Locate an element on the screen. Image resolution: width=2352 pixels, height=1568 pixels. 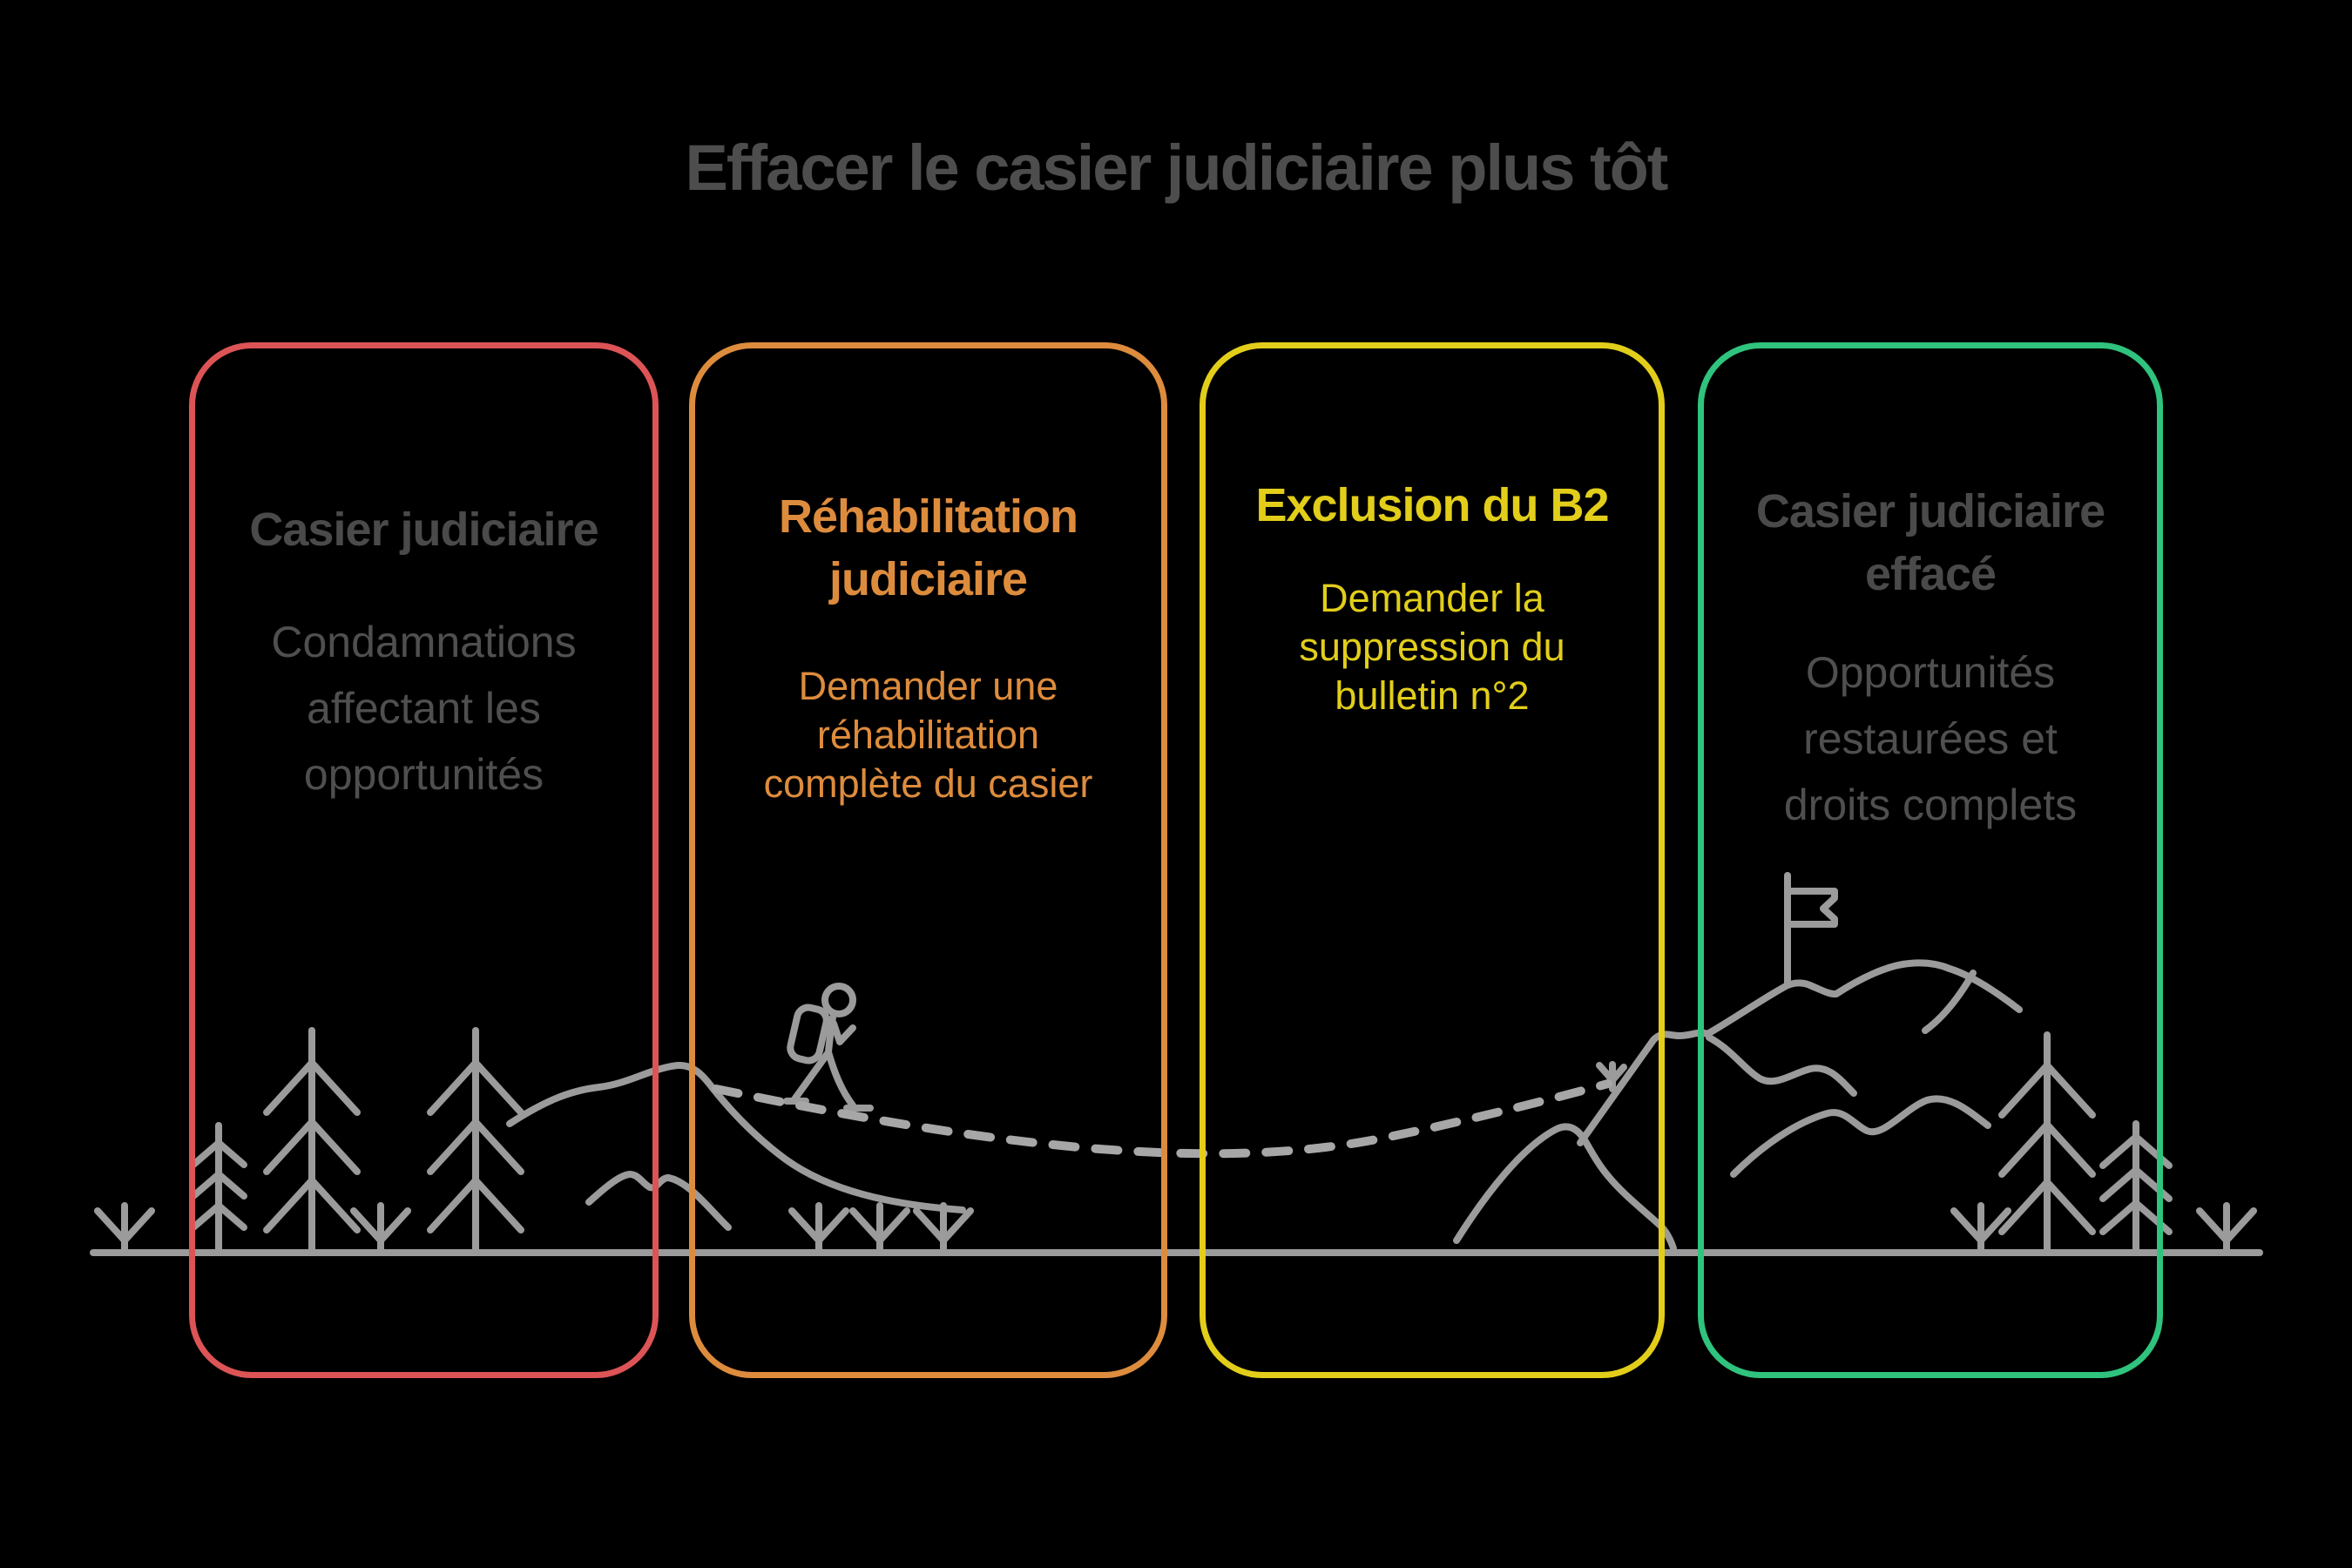
card-title-line: effacé is located at coordinates (1930, 574).